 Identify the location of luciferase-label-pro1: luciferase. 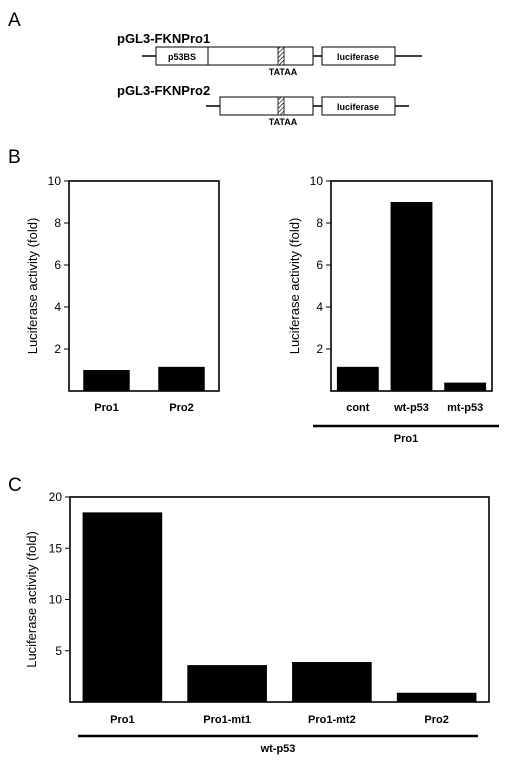
(358, 57).